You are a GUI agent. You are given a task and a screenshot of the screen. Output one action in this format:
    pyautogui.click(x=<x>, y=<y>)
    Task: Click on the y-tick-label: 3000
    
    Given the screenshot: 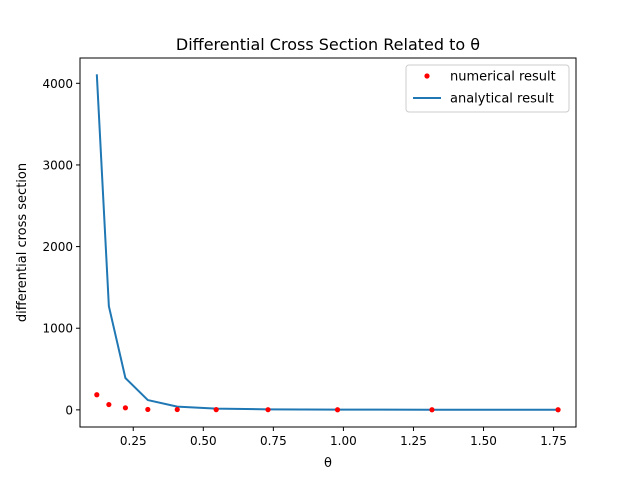 What is the action you would take?
    pyautogui.click(x=57, y=165)
    